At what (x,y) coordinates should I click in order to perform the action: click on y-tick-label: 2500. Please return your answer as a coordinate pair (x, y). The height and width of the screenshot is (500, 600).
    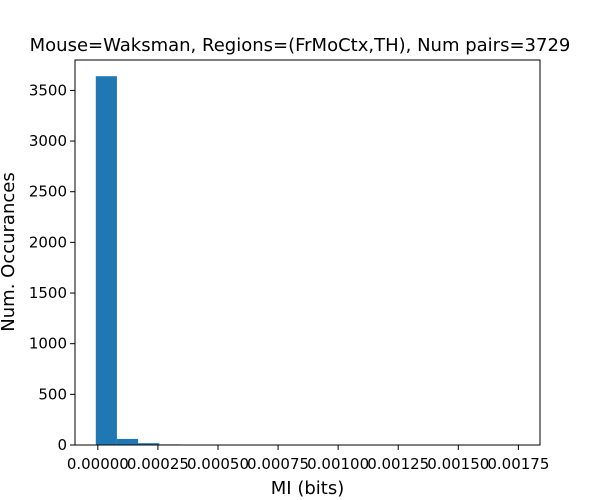
    Looking at the image, I should click on (48, 192).